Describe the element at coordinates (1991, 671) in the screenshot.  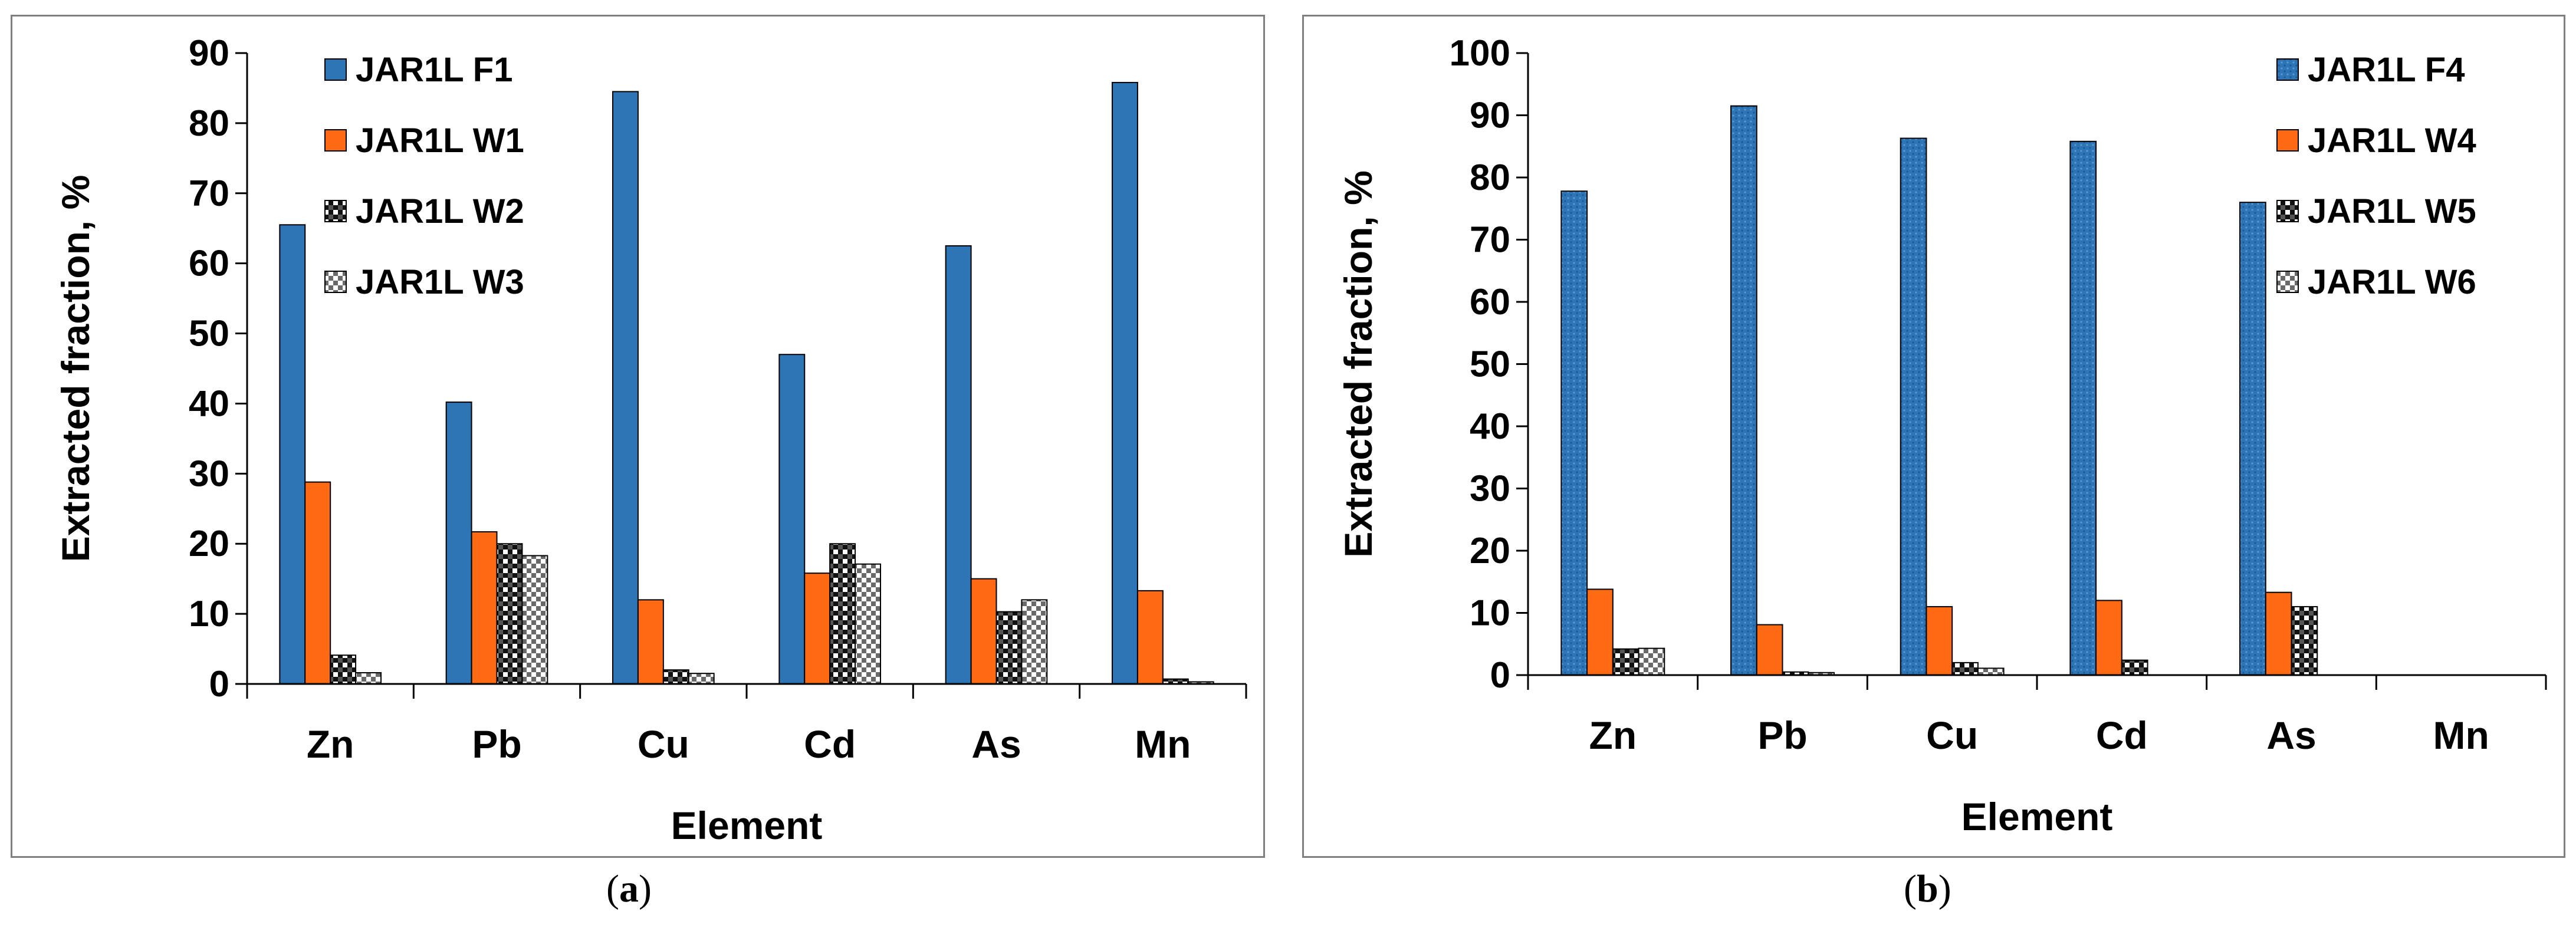
I see `bar-cu-jar1l-w6` at that location.